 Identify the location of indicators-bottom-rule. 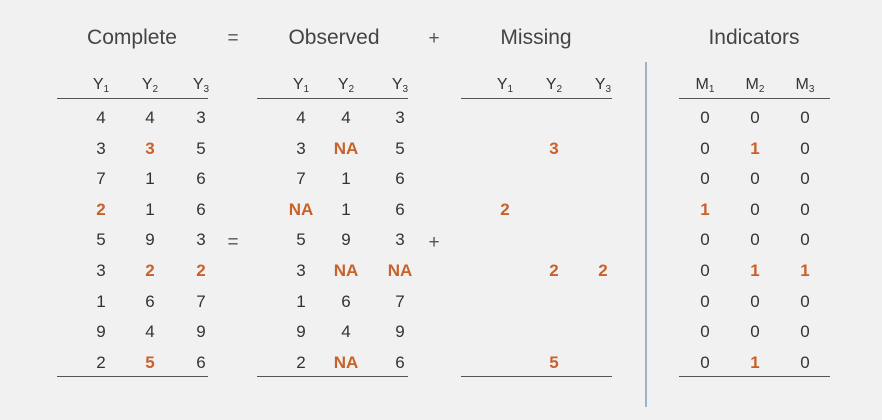
(754, 376).